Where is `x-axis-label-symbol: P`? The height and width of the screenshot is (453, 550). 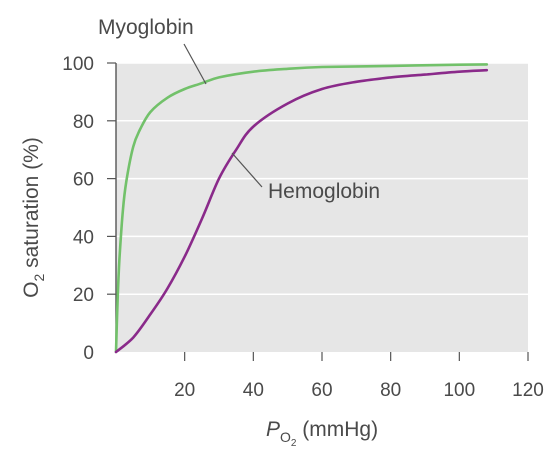 x-axis-label-symbol: P is located at coordinates (273, 429).